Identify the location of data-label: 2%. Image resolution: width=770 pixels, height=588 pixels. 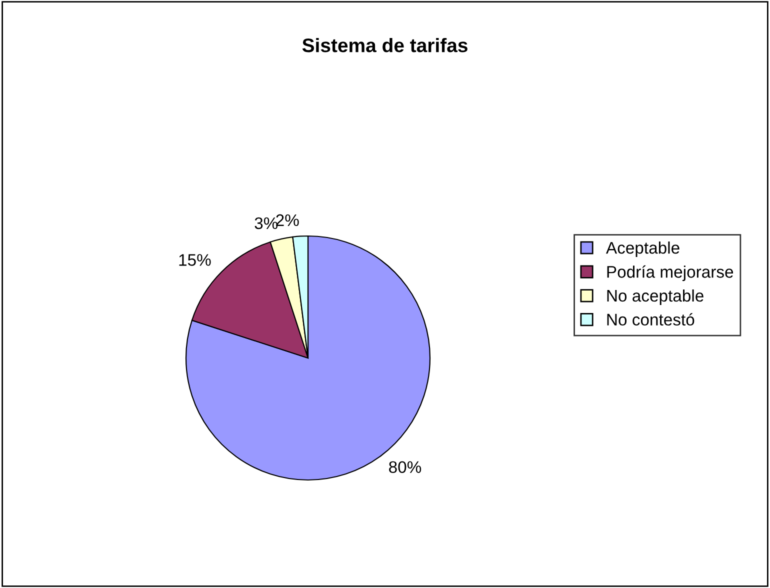
(287, 220).